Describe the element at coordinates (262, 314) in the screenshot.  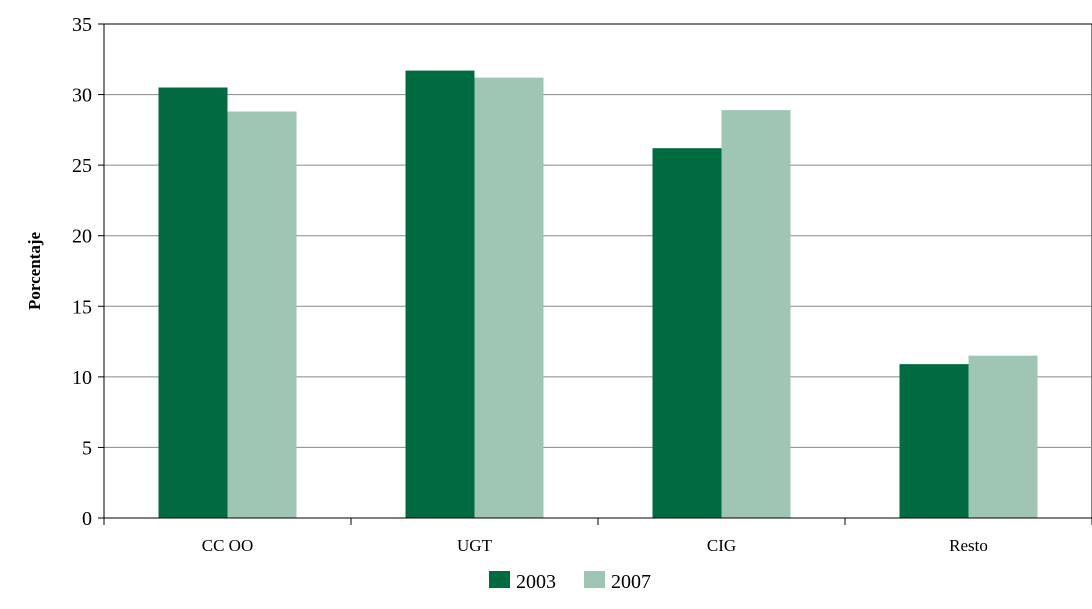
I see `bar-2007-CC-OO` at that location.